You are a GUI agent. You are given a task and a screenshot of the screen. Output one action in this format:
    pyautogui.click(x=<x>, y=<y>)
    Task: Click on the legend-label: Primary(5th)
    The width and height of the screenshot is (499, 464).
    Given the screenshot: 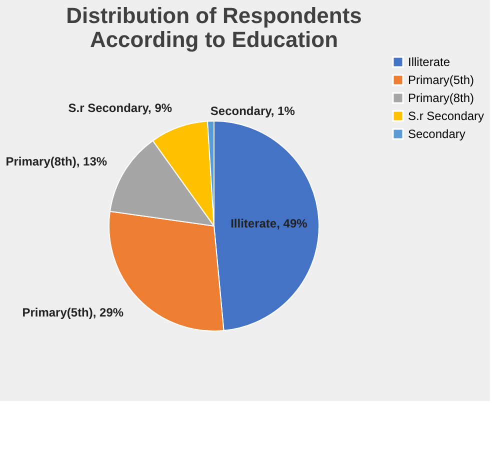 What is the action you would take?
    pyautogui.click(x=441, y=80)
    